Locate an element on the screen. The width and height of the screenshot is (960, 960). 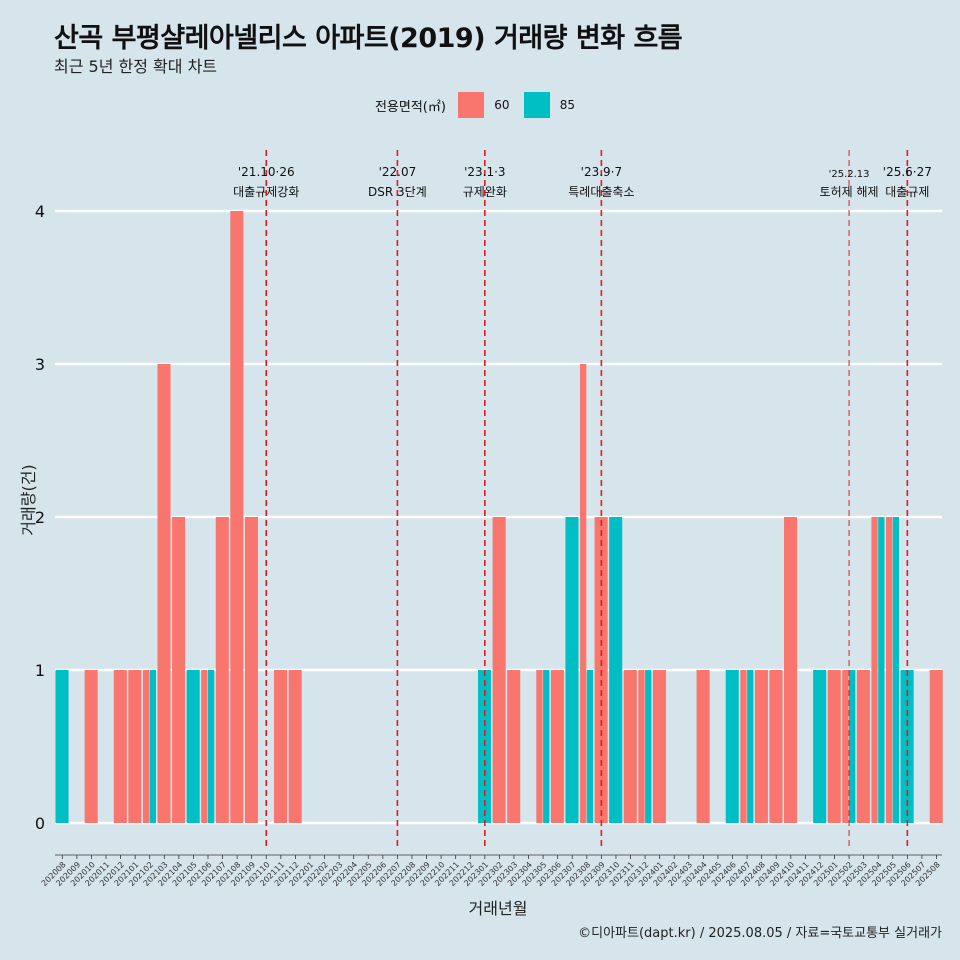
y-axis-title: 거래량(건) is located at coordinates (28, 499).